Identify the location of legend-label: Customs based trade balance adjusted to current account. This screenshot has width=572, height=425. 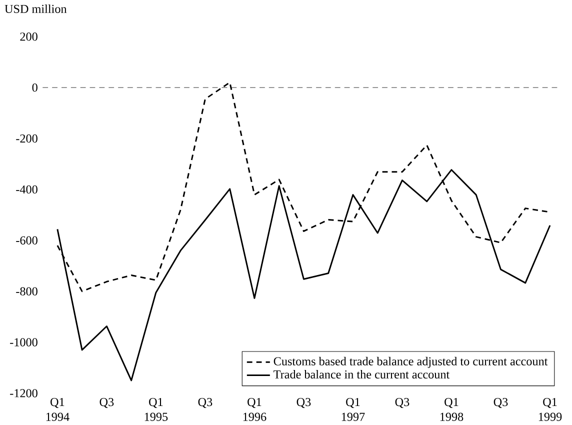
(411, 362).